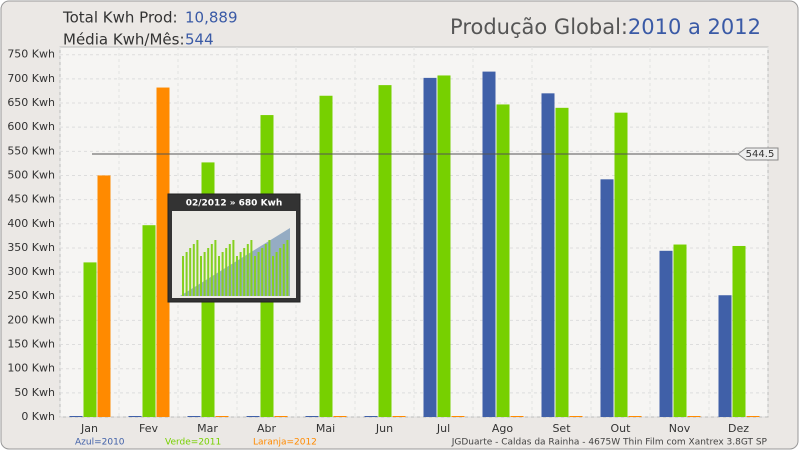 The image size is (800, 455). I want to click on x-tick-label: Set, so click(561, 428).